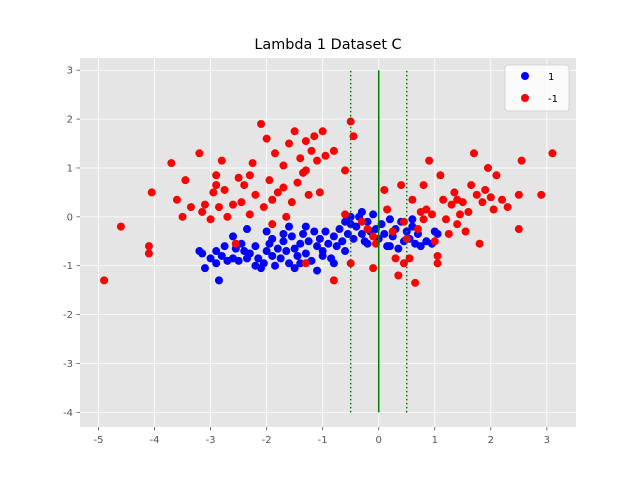 This screenshot has height=485, width=640. Describe the element at coordinates (379, 440) in the screenshot. I see `x-tick-label: 0` at that location.